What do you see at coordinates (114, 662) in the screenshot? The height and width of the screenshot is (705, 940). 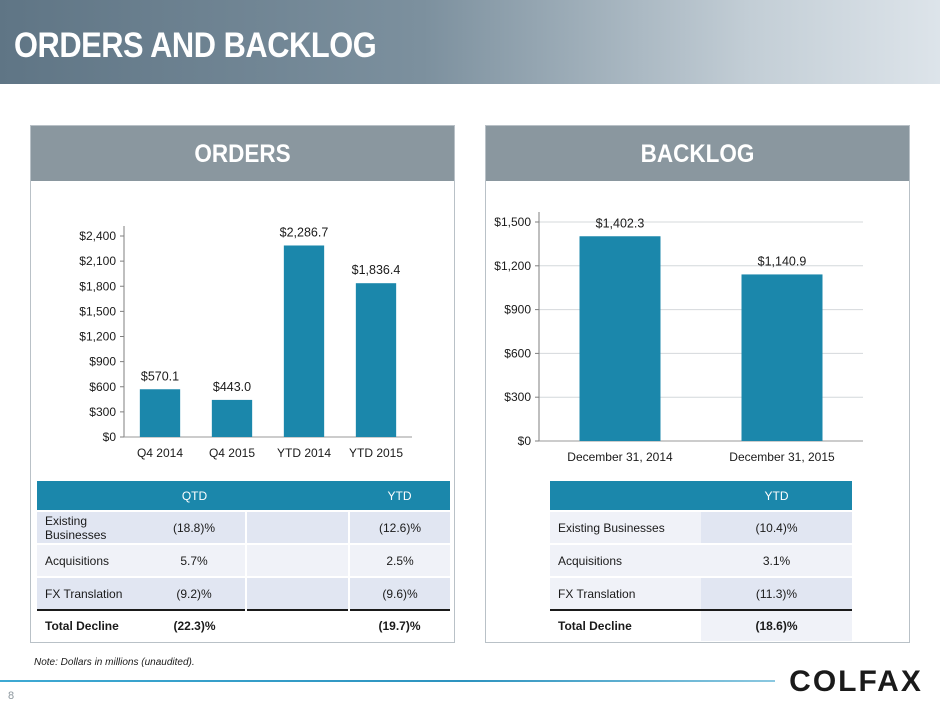 I see `footnote: Note: Dollars in millions (unaudited).` at bounding box center [114, 662].